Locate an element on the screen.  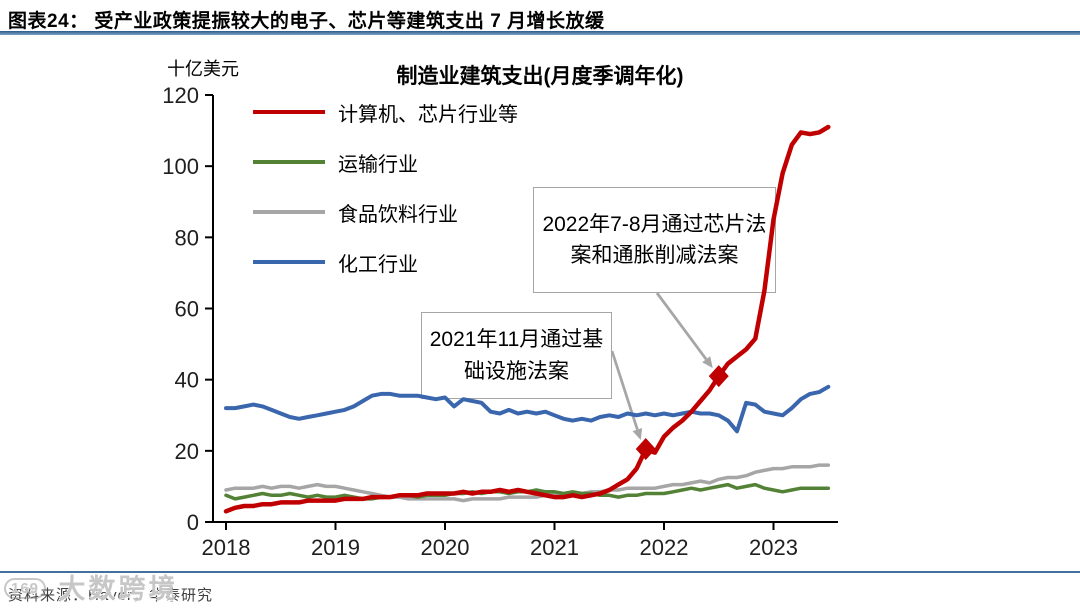
legend-line-swatch-green is located at coordinates (289, 162).